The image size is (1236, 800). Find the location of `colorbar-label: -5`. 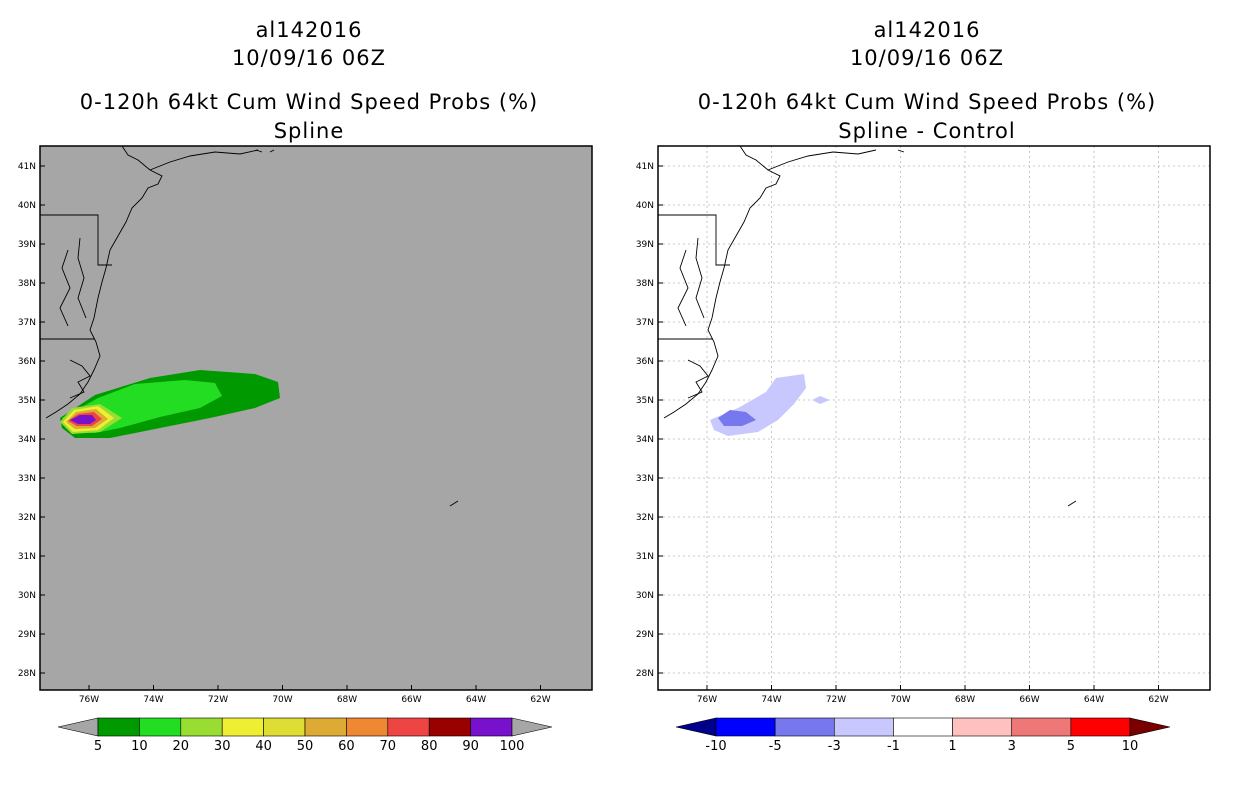

colorbar-label: -5 is located at coordinates (775, 746).